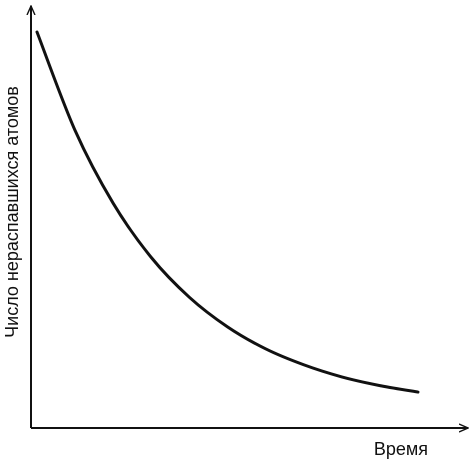 This screenshot has height=460, width=473. Describe the element at coordinates (12, 212) in the screenshot. I see `y-axis-label: Число нераспавшихся атомов` at that location.